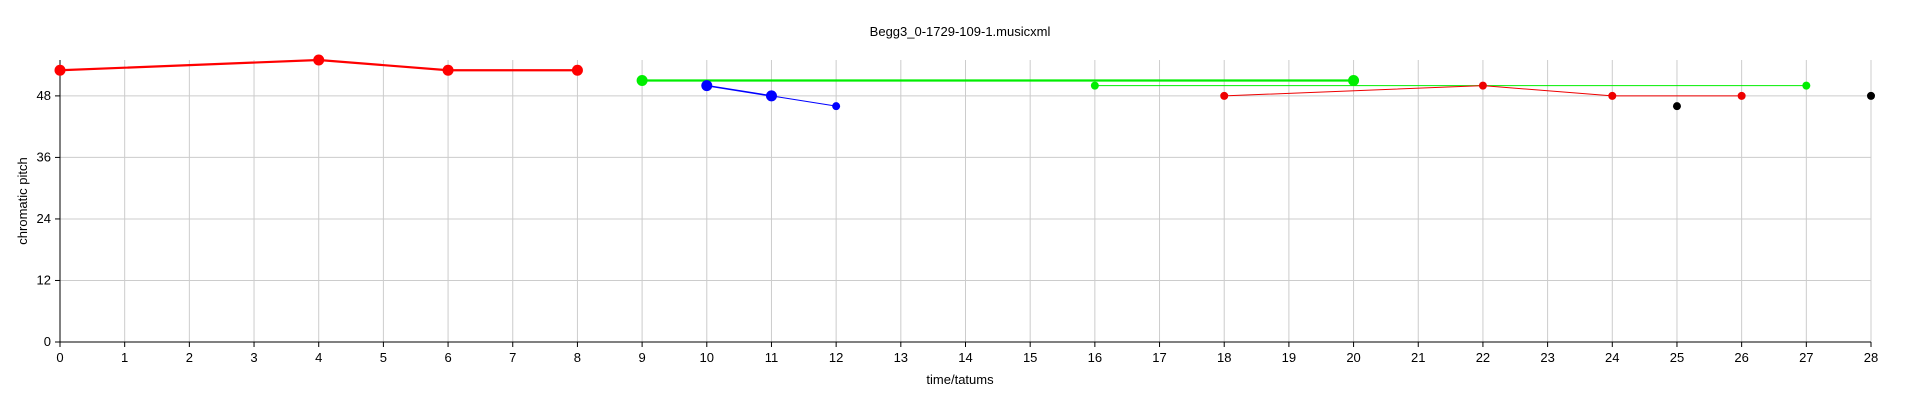 This screenshot has width=1920, height=401. I want to click on y-axis-label: chromatic pitch, so click(22, 200).